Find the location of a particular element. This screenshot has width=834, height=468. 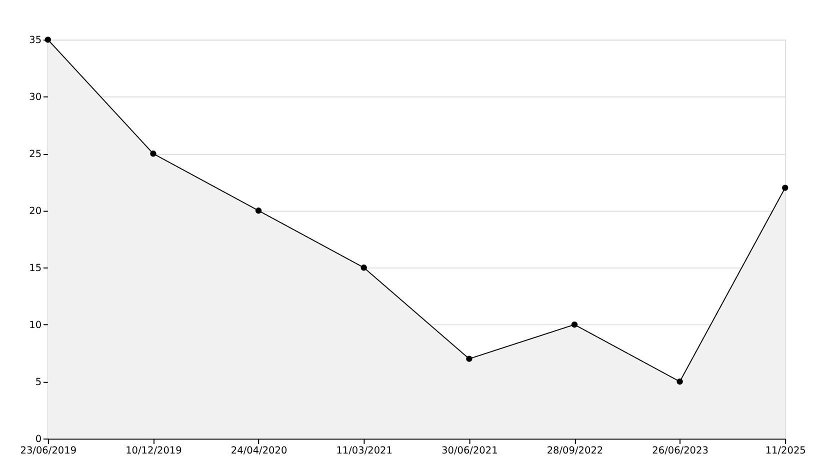

y-tick-label: 10 is located at coordinates (35, 326).